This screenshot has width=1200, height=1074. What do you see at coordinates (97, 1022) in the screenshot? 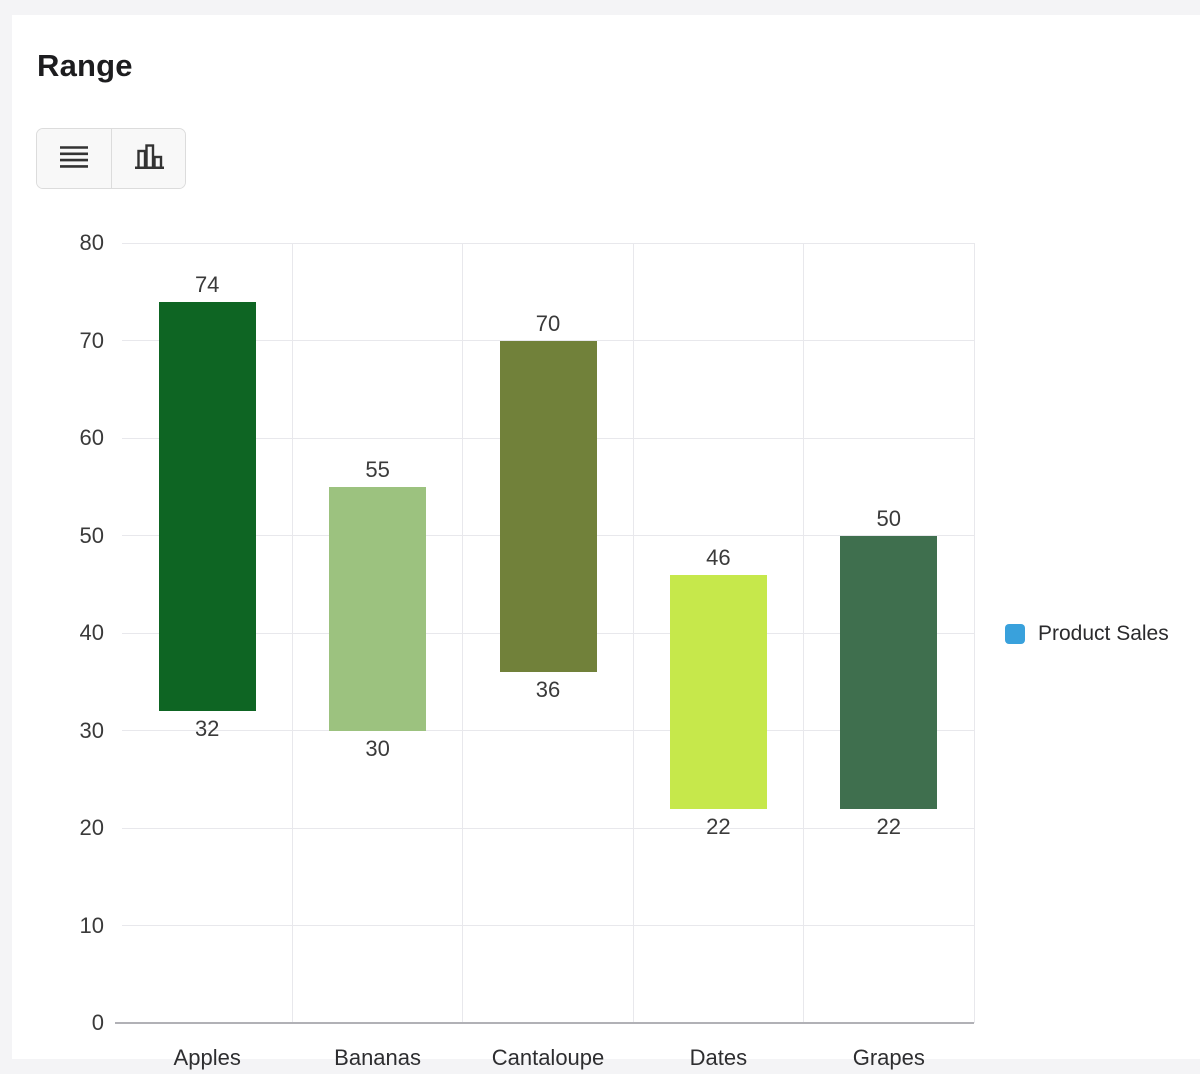
I see `y-axis-tick-label: 0` at bounding box center [97, 1022].